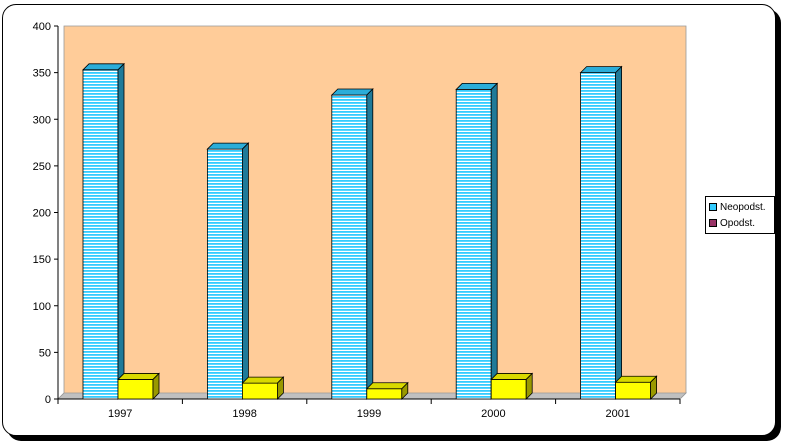 This screenshot has height=443, width=785. Describe the element at coordinates (636, 387) in the screenshot. I see `bar-opodst-2001` at that location.